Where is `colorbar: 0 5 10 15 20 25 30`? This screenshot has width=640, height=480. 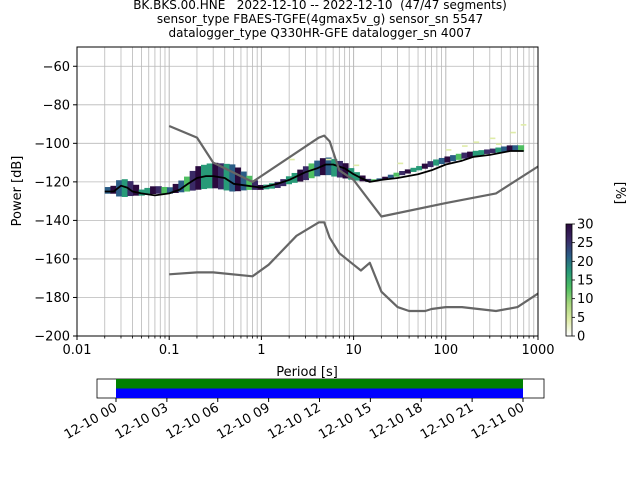 colorbar: 0 5 10 15 20 25 30 is located at coordinates (579, 281).